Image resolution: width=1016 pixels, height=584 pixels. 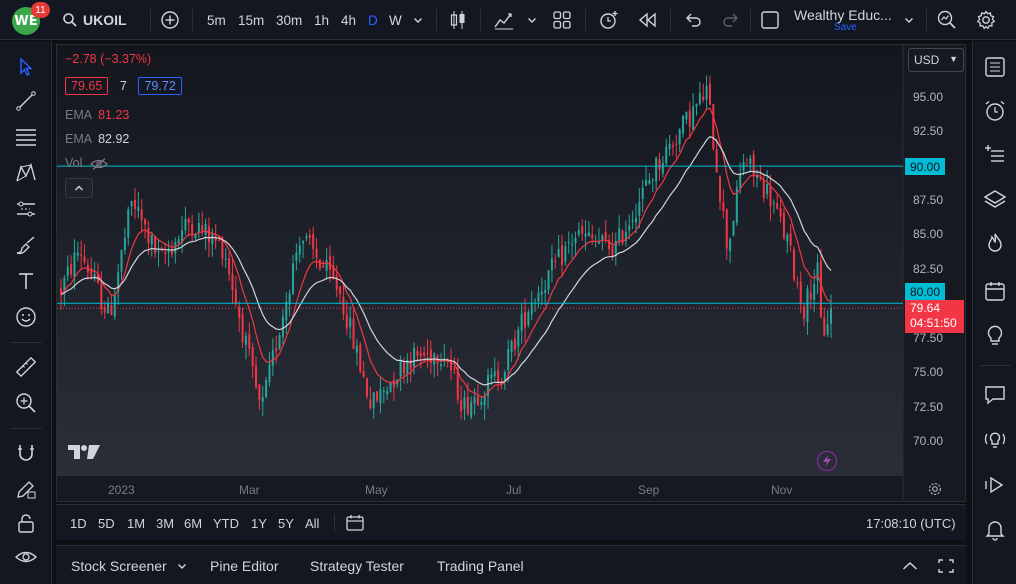 What do you see at coordinates (26, 453) in the screenshot?
I see `magnet-tool` at bounding box center [26, 453].